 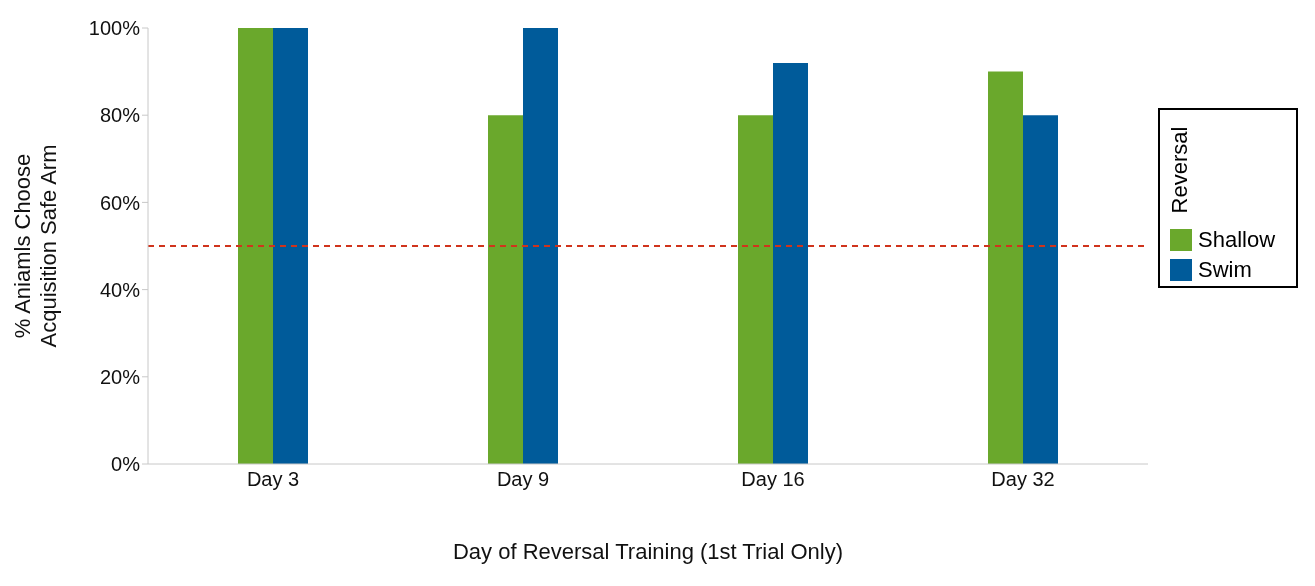 I want to click on legend-title: Reversal, so click(x=1180, y=170).